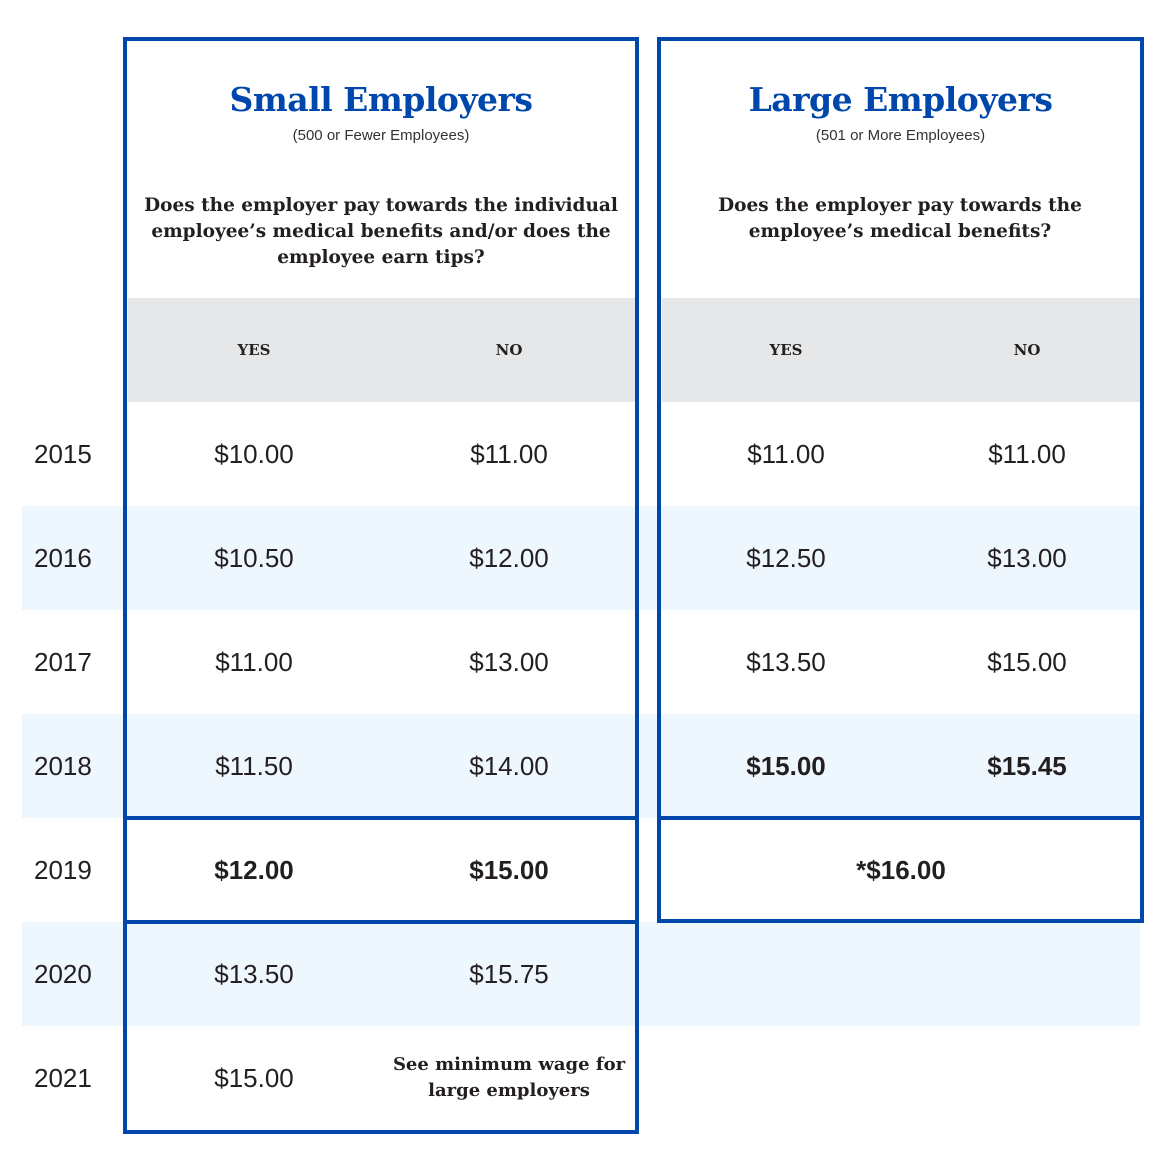  What do you see at coordinates (900, 135) in the screenshot?
I see `large-employers-subtitle: (501 or More Employees)` at bounding box center [900, 135].